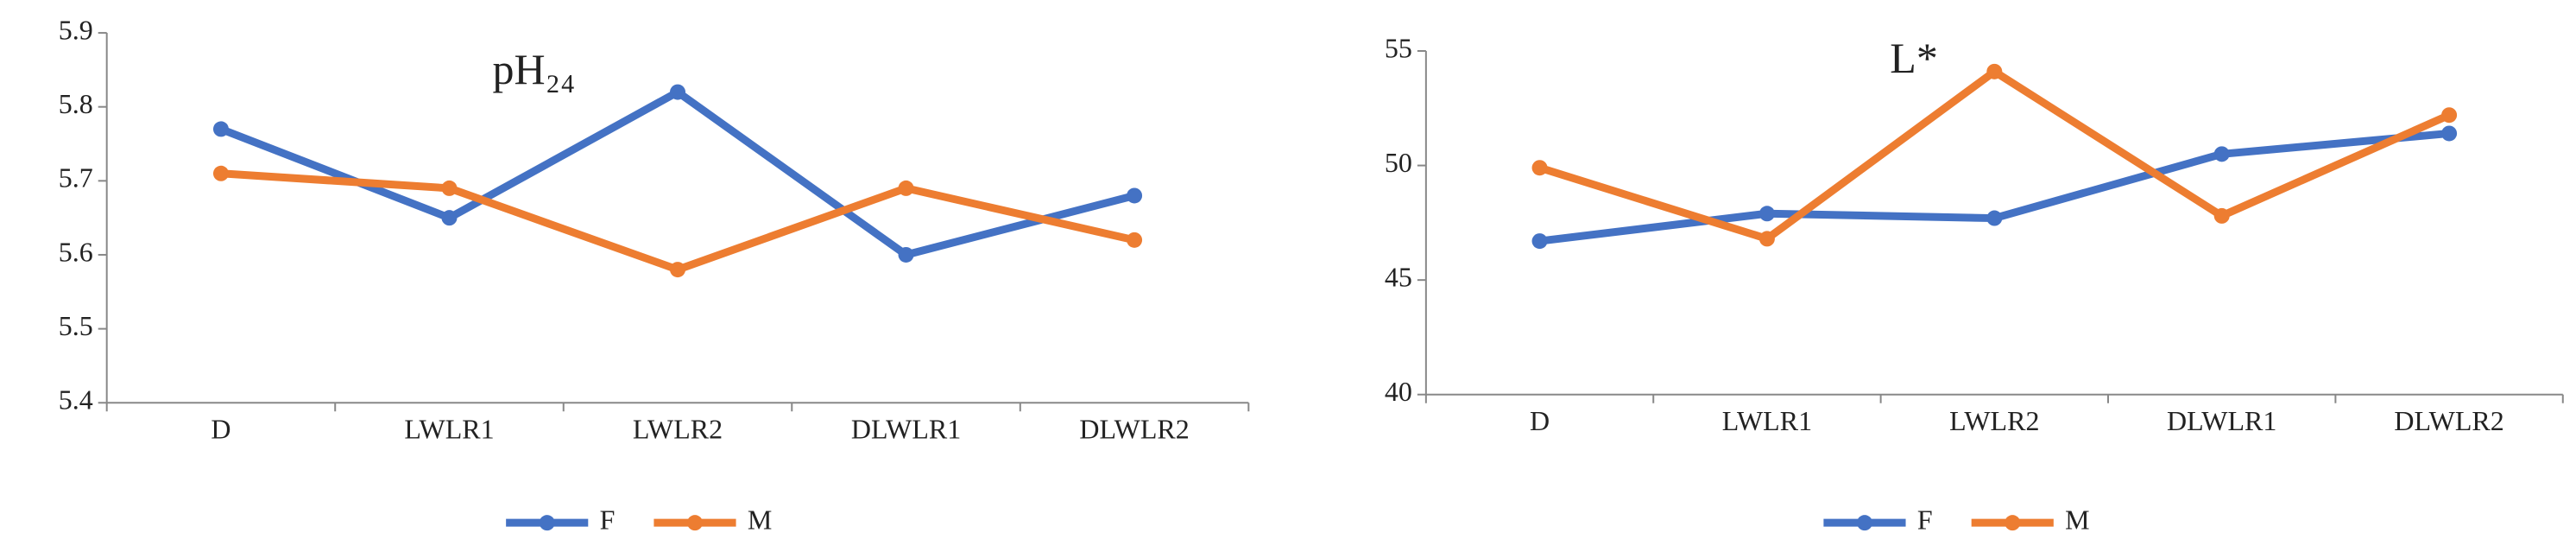  I want to click on y-tick-label: 5.8, so click(76, 103).